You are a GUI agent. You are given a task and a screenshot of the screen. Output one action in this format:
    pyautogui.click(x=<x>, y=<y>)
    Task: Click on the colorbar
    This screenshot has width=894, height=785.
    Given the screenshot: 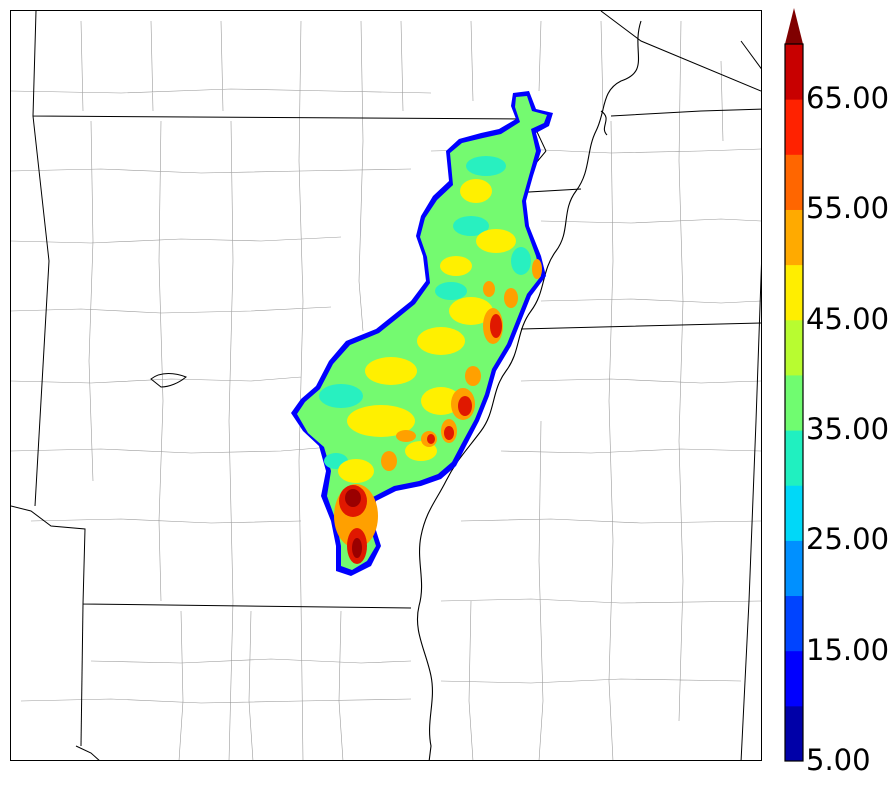 What is the action you would take?
    pyautogui.click(x=794, y=385)
    